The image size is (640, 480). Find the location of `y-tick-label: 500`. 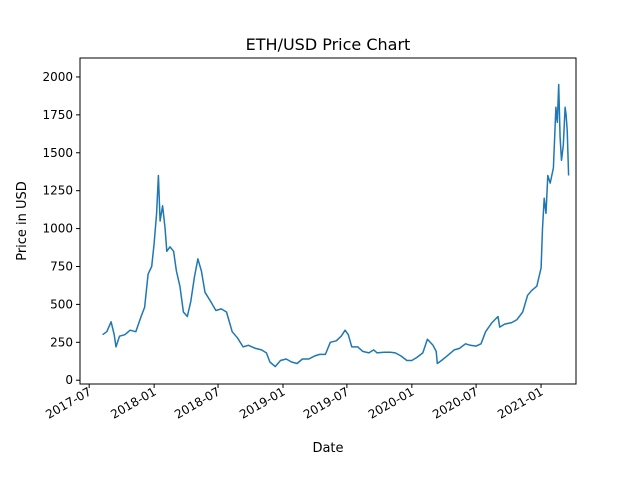

y-tick-label: 500 is located at coordinates (61, 304).